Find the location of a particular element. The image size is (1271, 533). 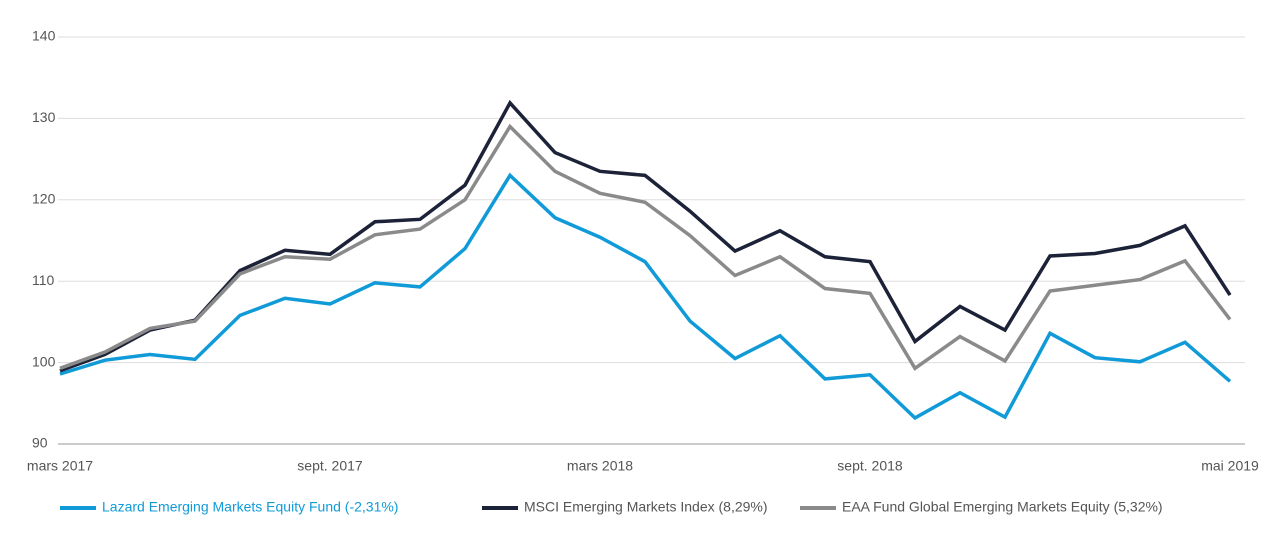

legend-label: MSCI Emerging Markets Index (8,29%) is located at coordinates (646, 507).